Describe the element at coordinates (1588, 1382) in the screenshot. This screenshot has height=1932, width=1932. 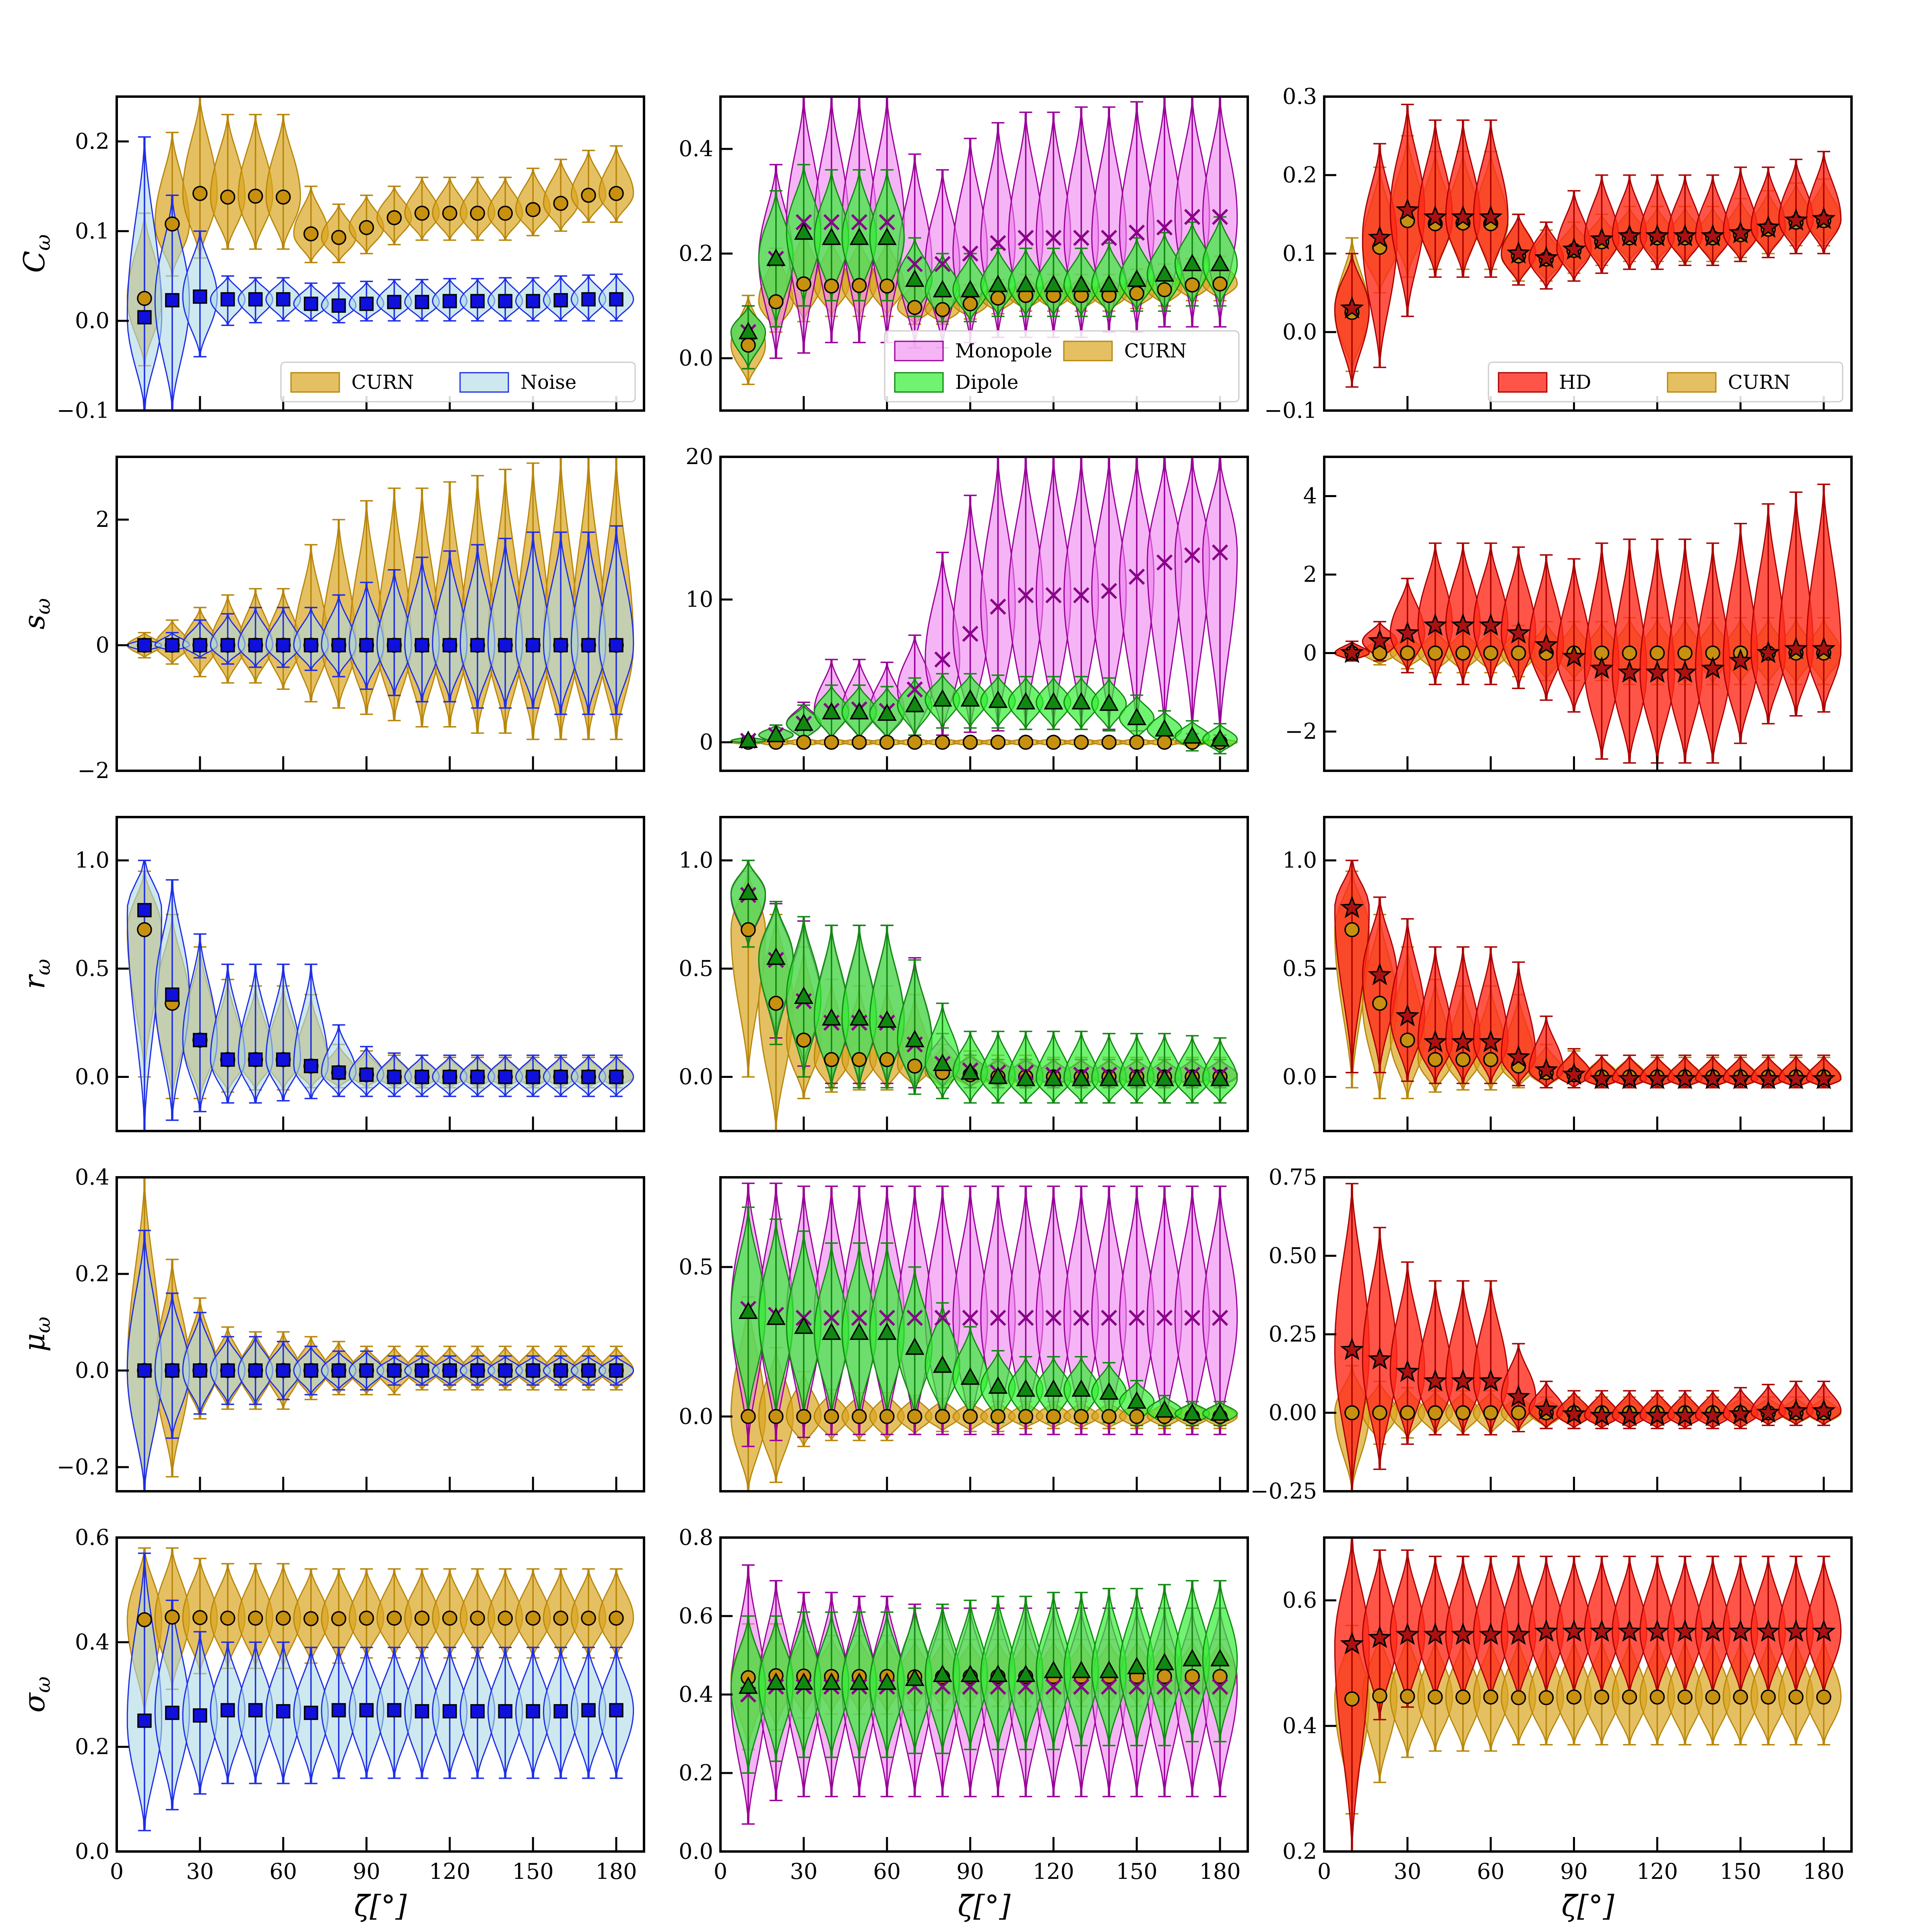
I see `markers-hd` at that location.